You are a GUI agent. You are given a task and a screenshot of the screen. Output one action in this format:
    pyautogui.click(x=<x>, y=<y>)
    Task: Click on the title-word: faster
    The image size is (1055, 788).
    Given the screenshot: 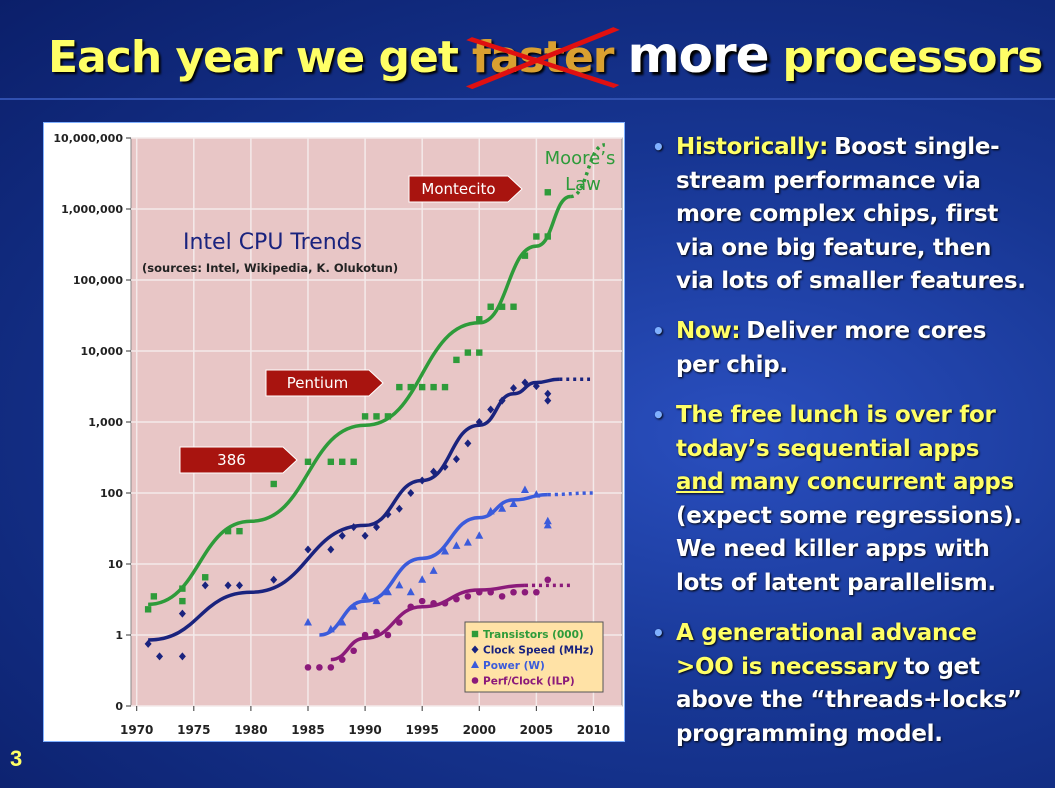 What is the action you would take?
    pyautogui.click(x=542, y=58)
    